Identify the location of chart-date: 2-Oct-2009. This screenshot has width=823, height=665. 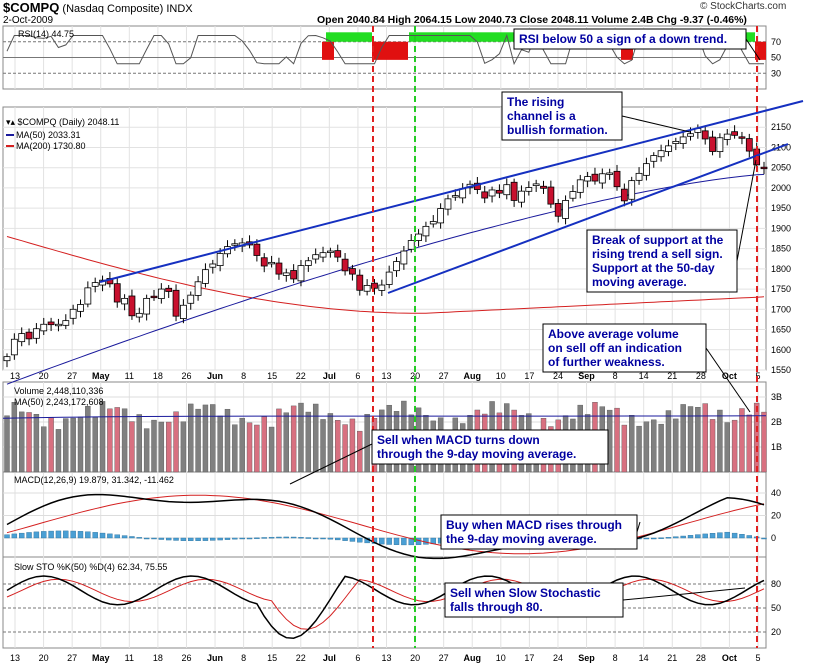
(28, 20).